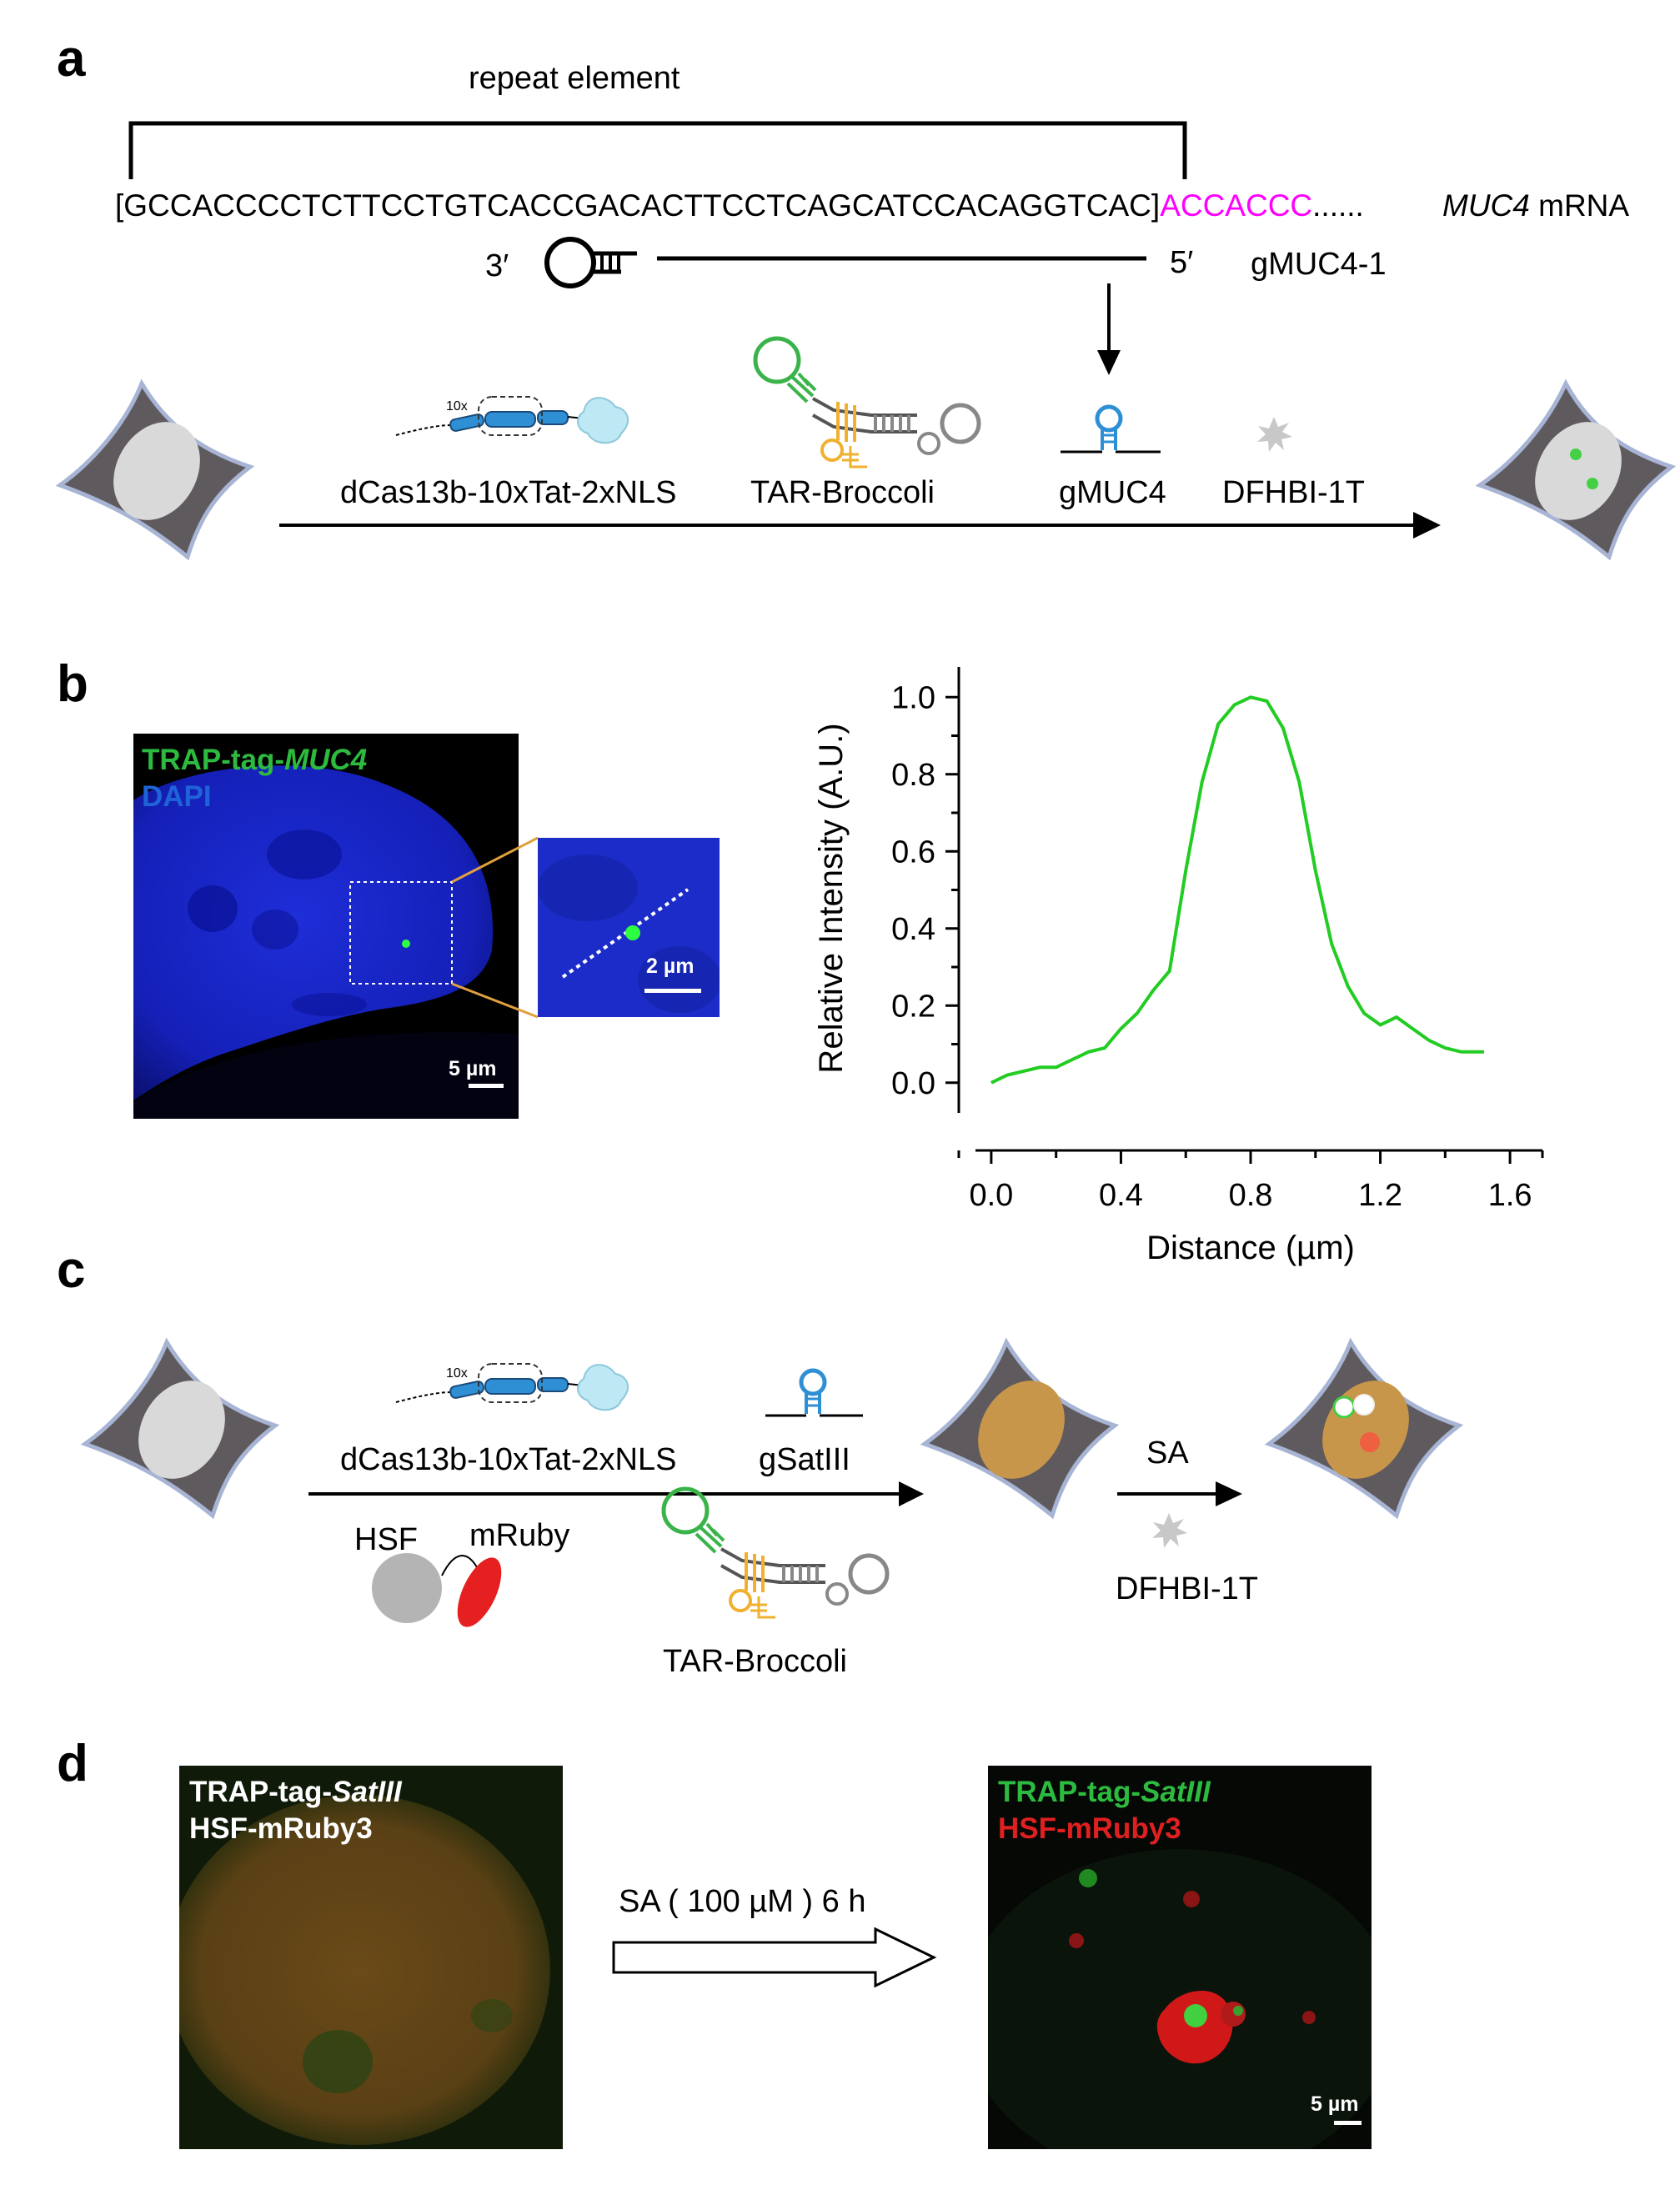 This screenshot has width=1680, height=2195. What do you see at coordinates (1236, 205) in the screenshot?
I see `sequence-highlight: ACCACCC` at bounding box center [1236, 205].